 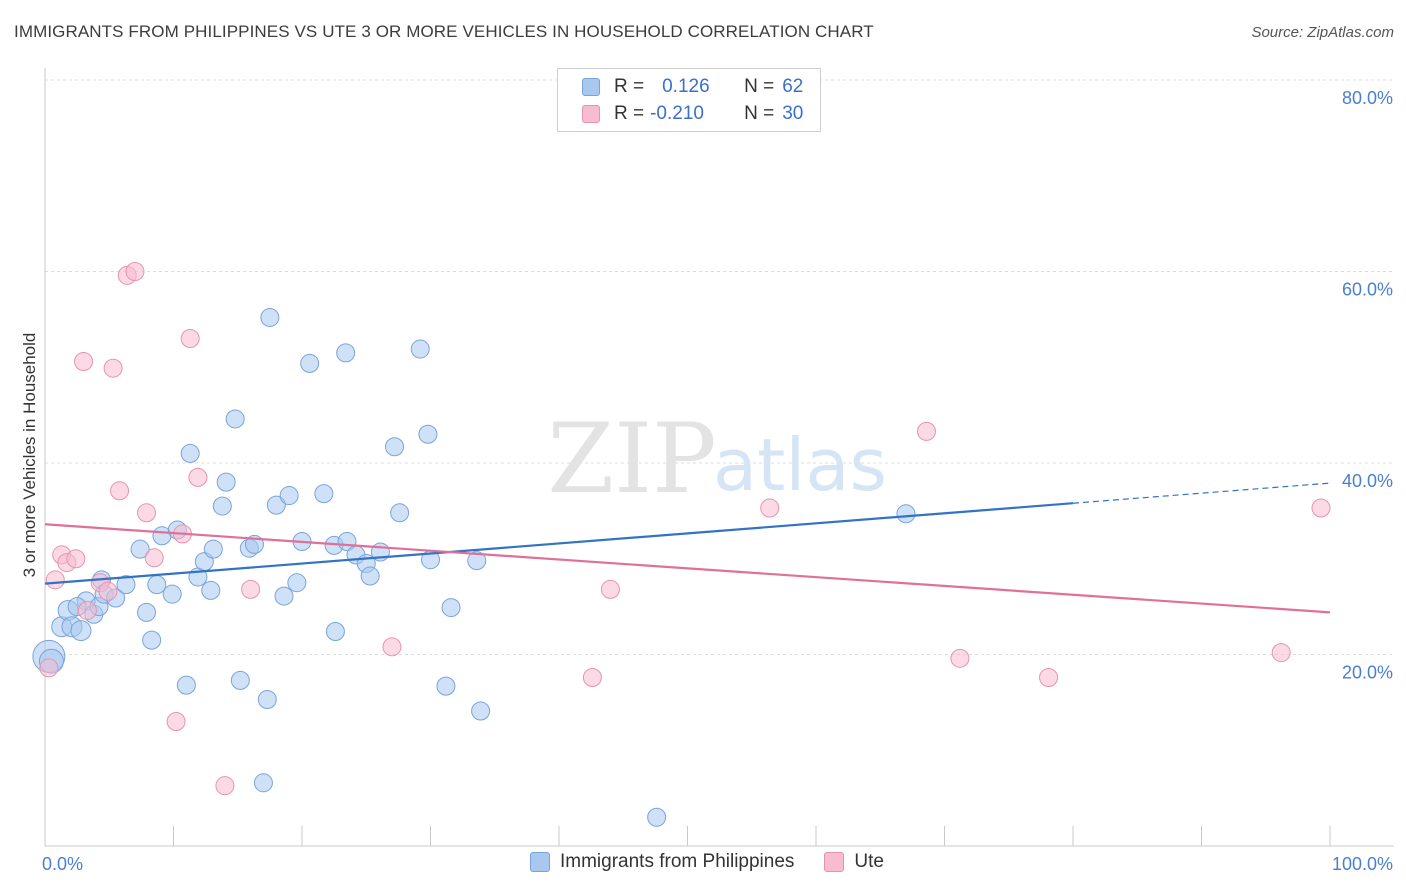 I want to click on watermark: ZIP atlas, so click(x=717, y=459).